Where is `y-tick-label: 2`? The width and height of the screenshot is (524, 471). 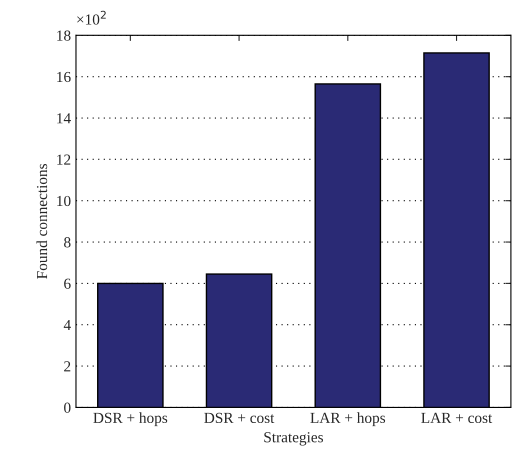
y-tick-label: 2 is located at coordinates (67, 366).